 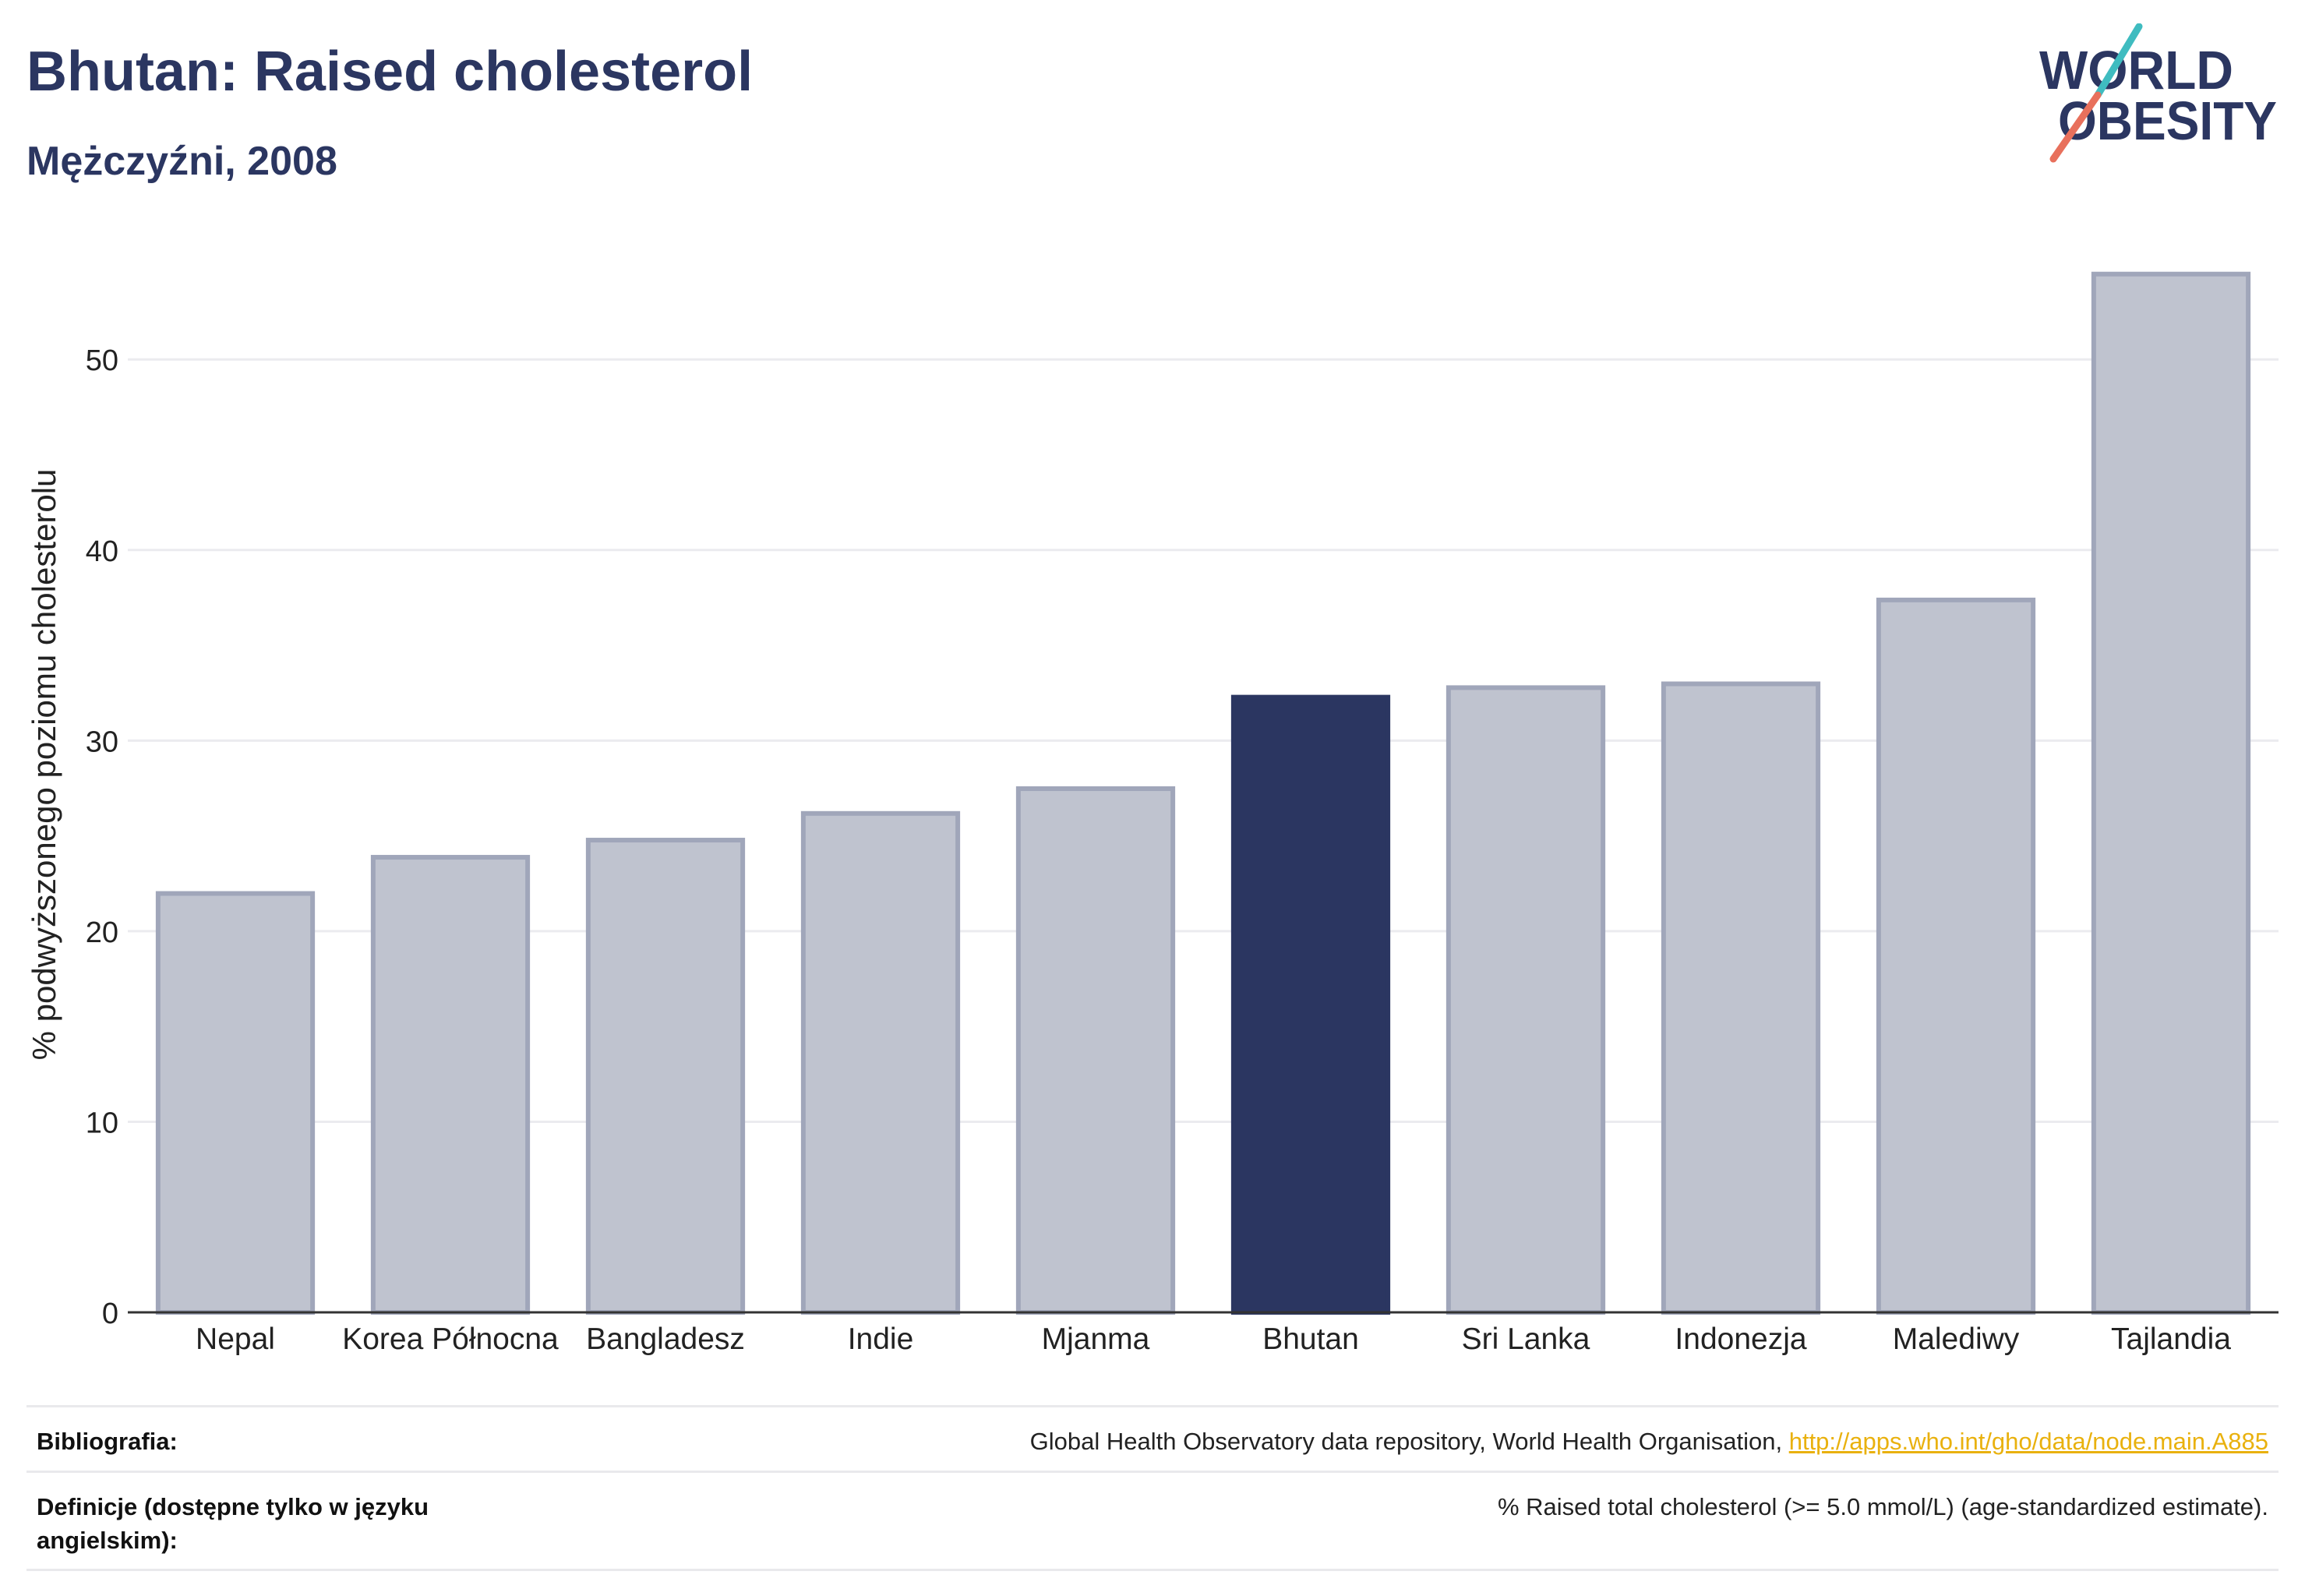 What do you see at coordinates (1095, 1050) in the screenshot?
I see `bar-mjanma` at bounding box center [1095, 1050].